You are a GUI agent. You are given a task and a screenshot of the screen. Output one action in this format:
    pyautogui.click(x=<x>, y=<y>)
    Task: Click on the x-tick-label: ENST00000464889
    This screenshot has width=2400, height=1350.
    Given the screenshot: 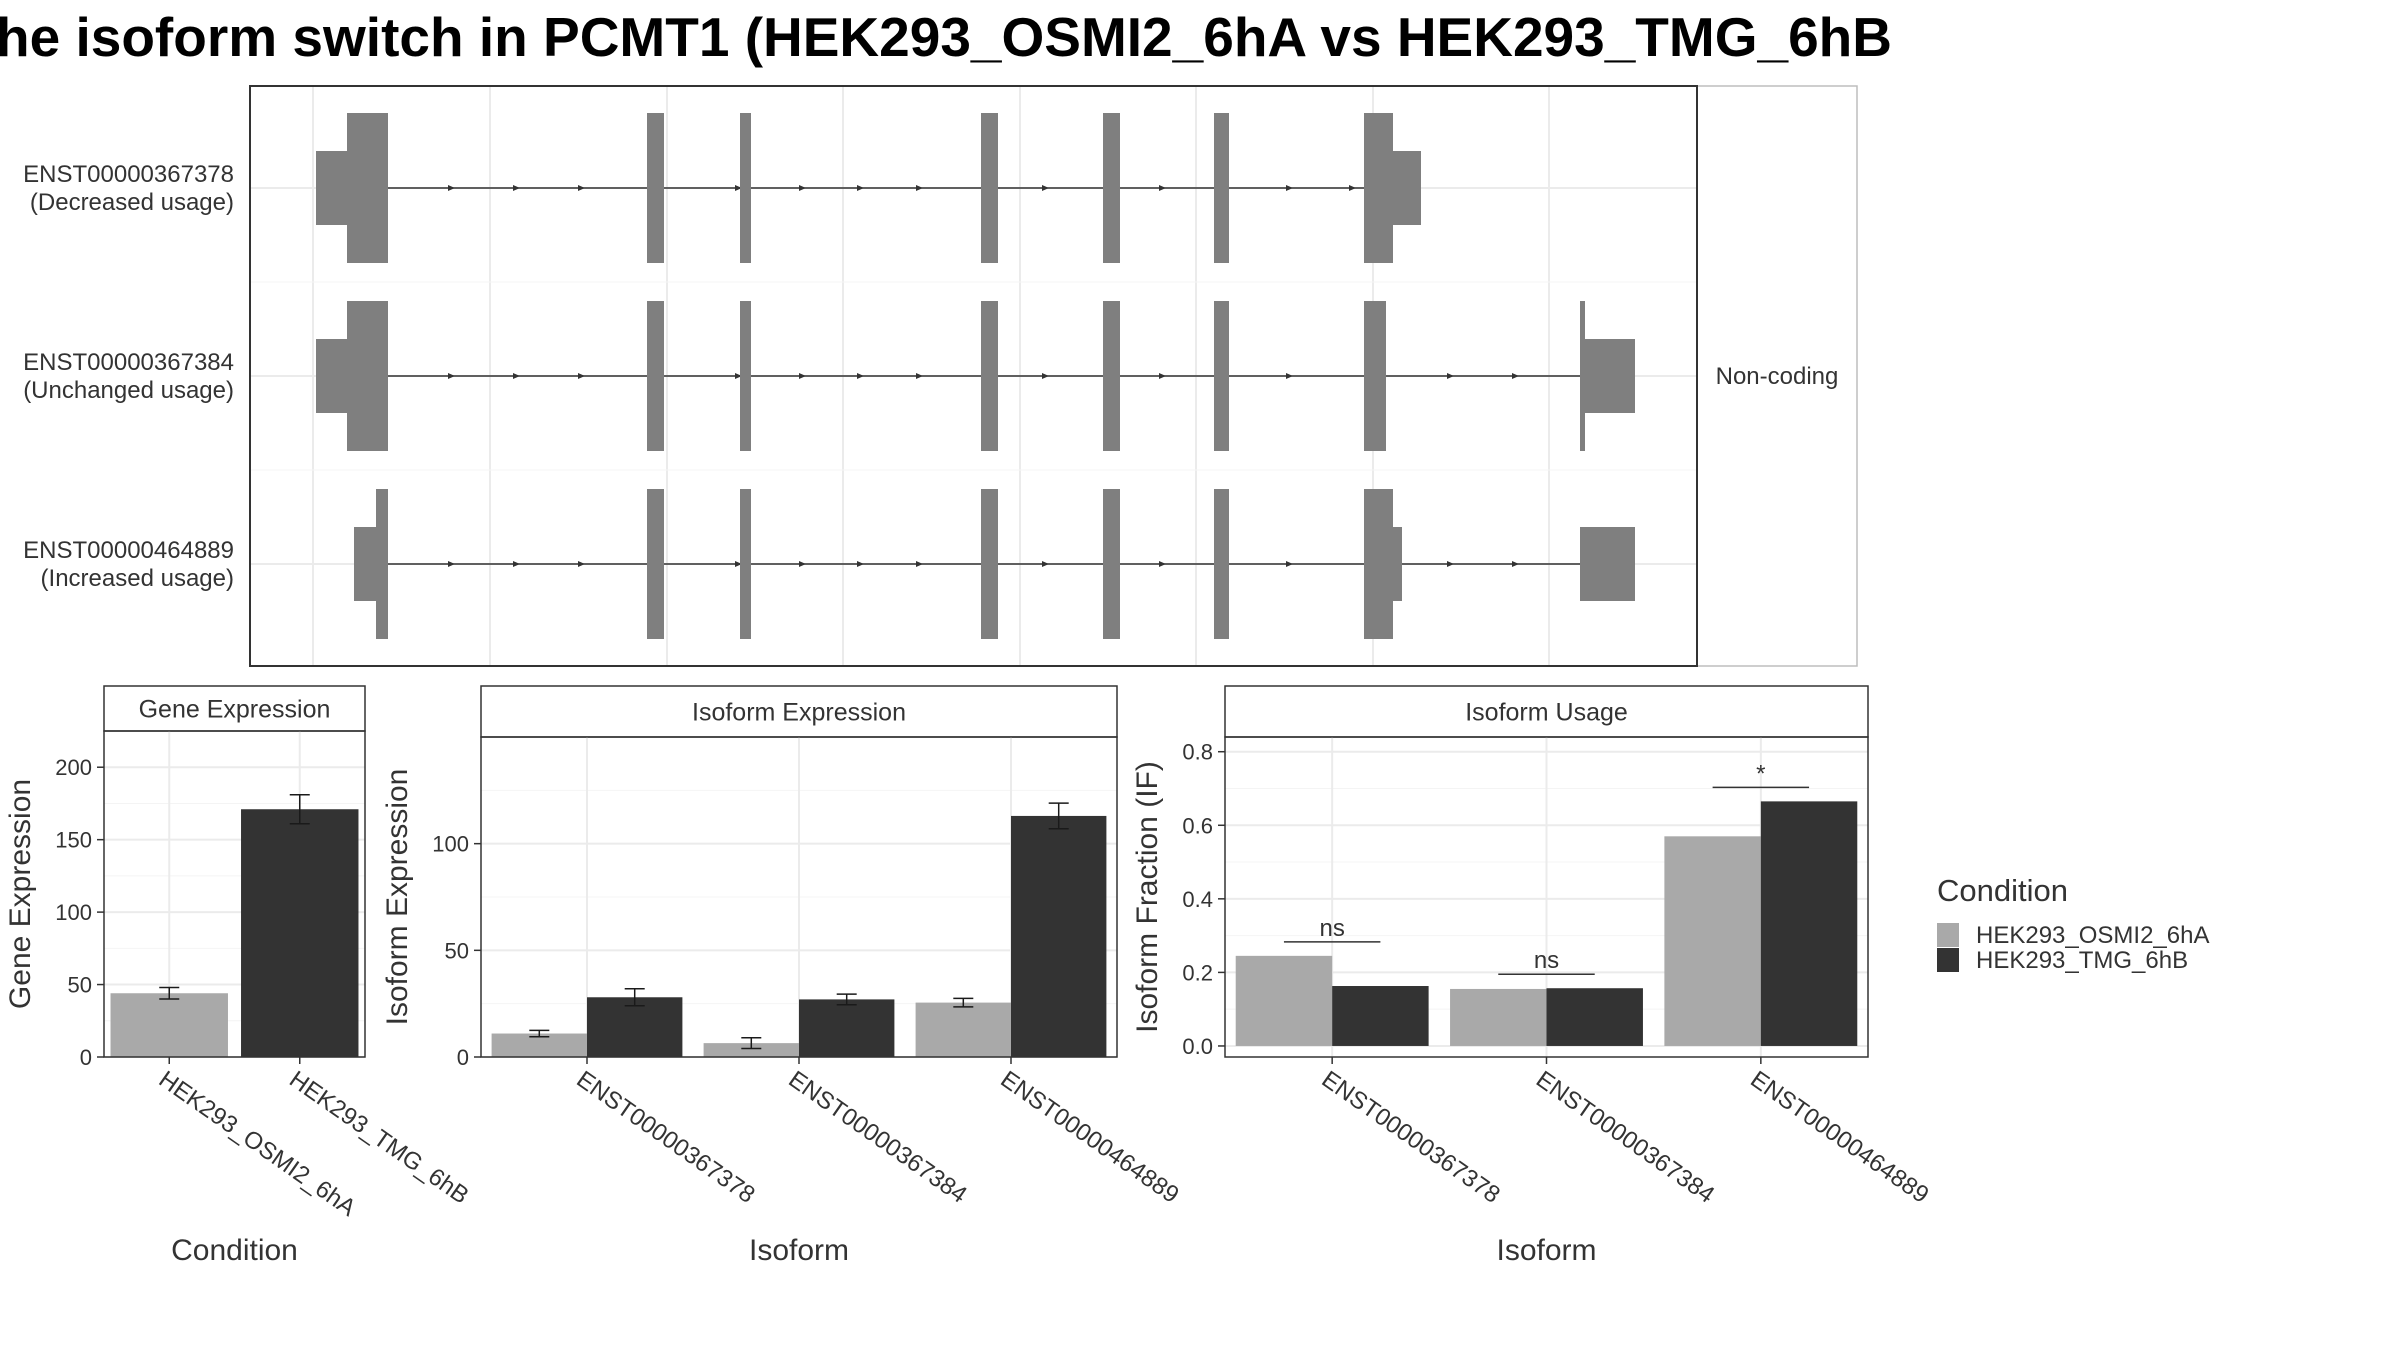 What is the action you would take?
    pyautogui.click(x=1090, y=1137)
    